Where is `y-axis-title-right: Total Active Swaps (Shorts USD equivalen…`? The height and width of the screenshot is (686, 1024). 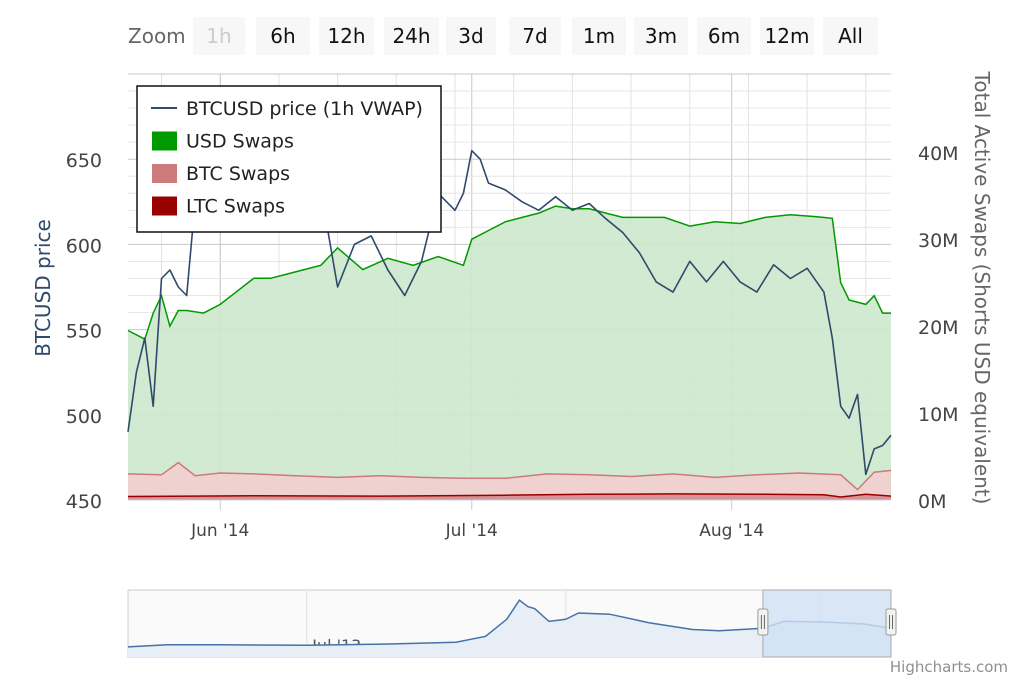
y-axis-title-right: Total Active Swaps (Shorts USD equivalen… is located at coordinates (982, 288).